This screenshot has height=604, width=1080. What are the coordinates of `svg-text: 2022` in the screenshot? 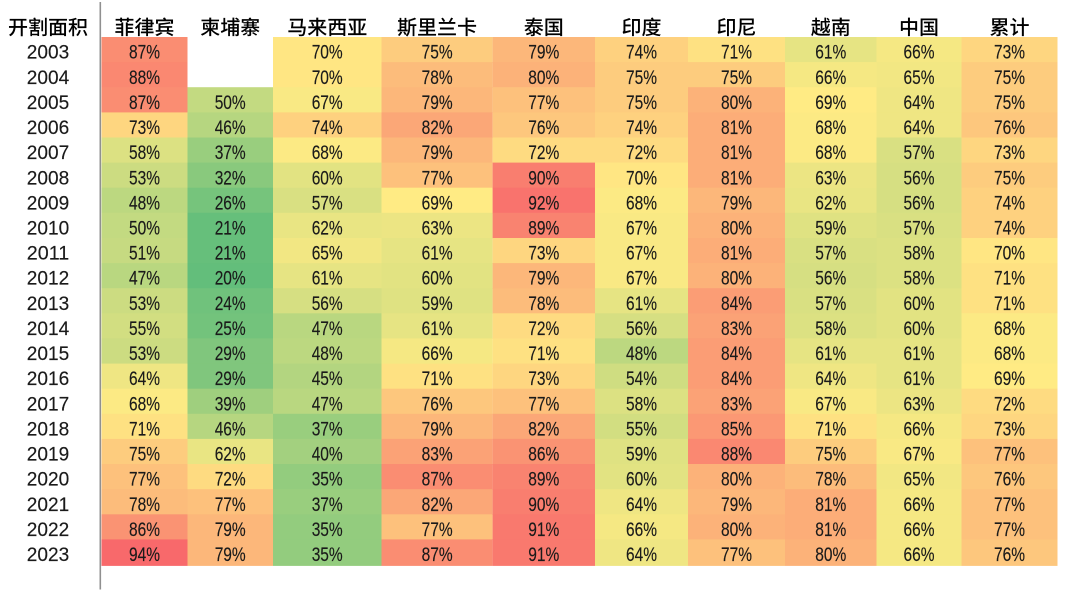 It's located at (48, 530).